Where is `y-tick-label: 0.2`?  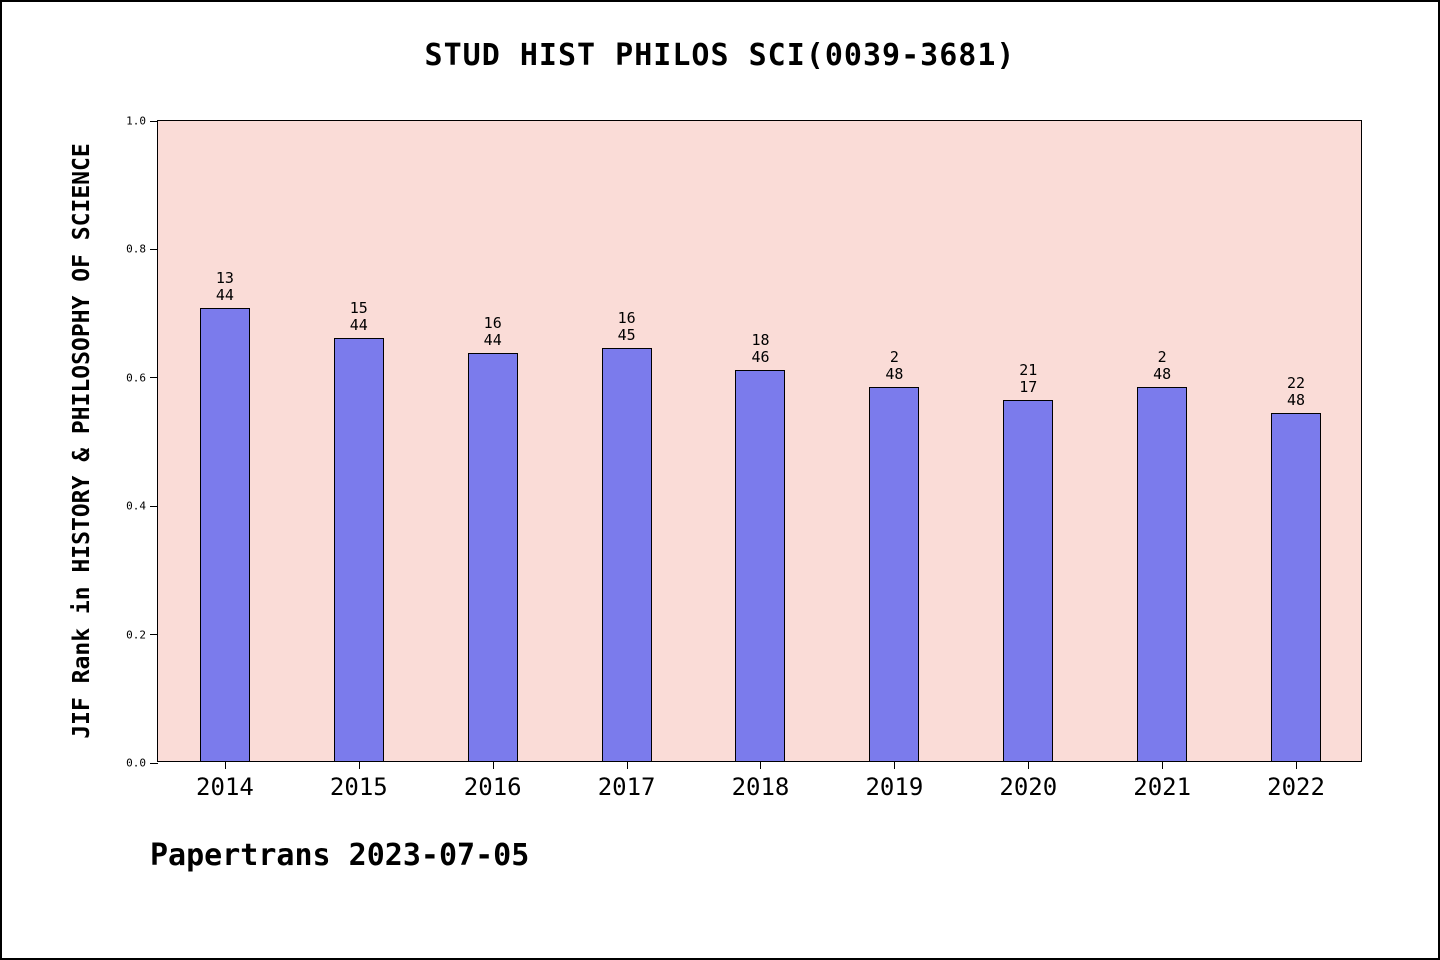
y-tick-label: 0.2 is located at coordinates (136, 635).